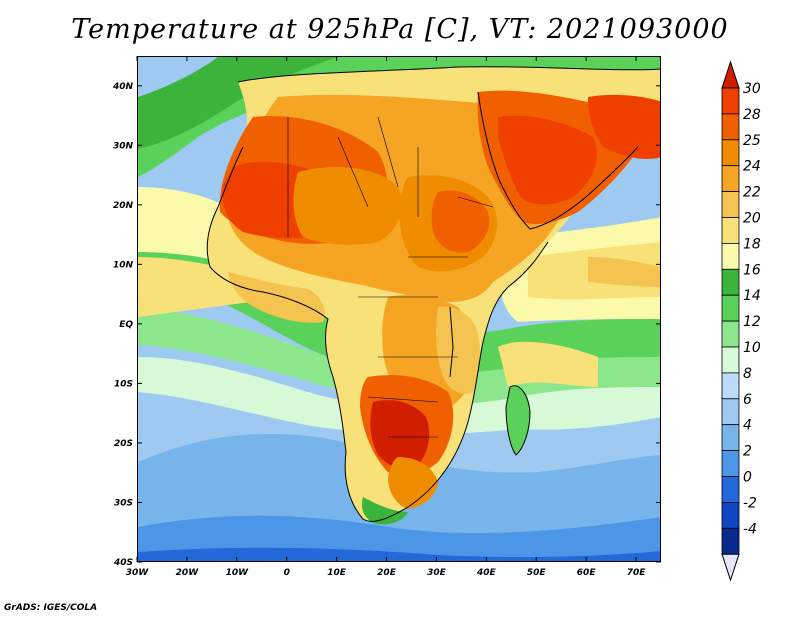  I want to click on colorbar-level-label: 16, so click(752, 270).